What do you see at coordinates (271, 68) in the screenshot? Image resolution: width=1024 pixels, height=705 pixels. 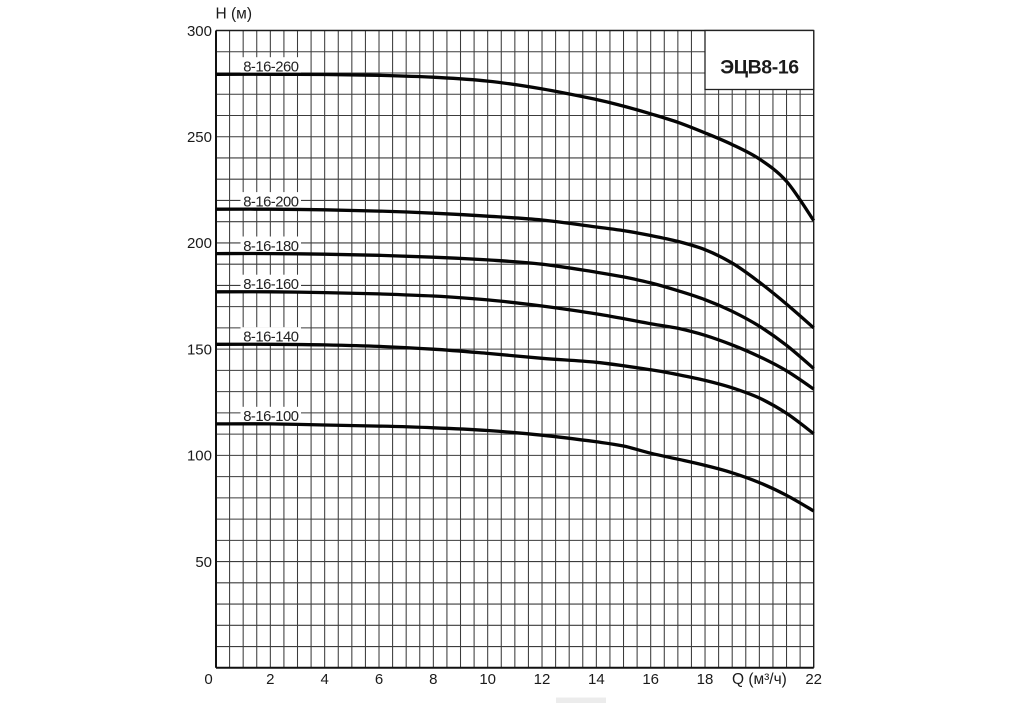 I see `svg-text: 8-16-260` at bounding box center [271, 68].